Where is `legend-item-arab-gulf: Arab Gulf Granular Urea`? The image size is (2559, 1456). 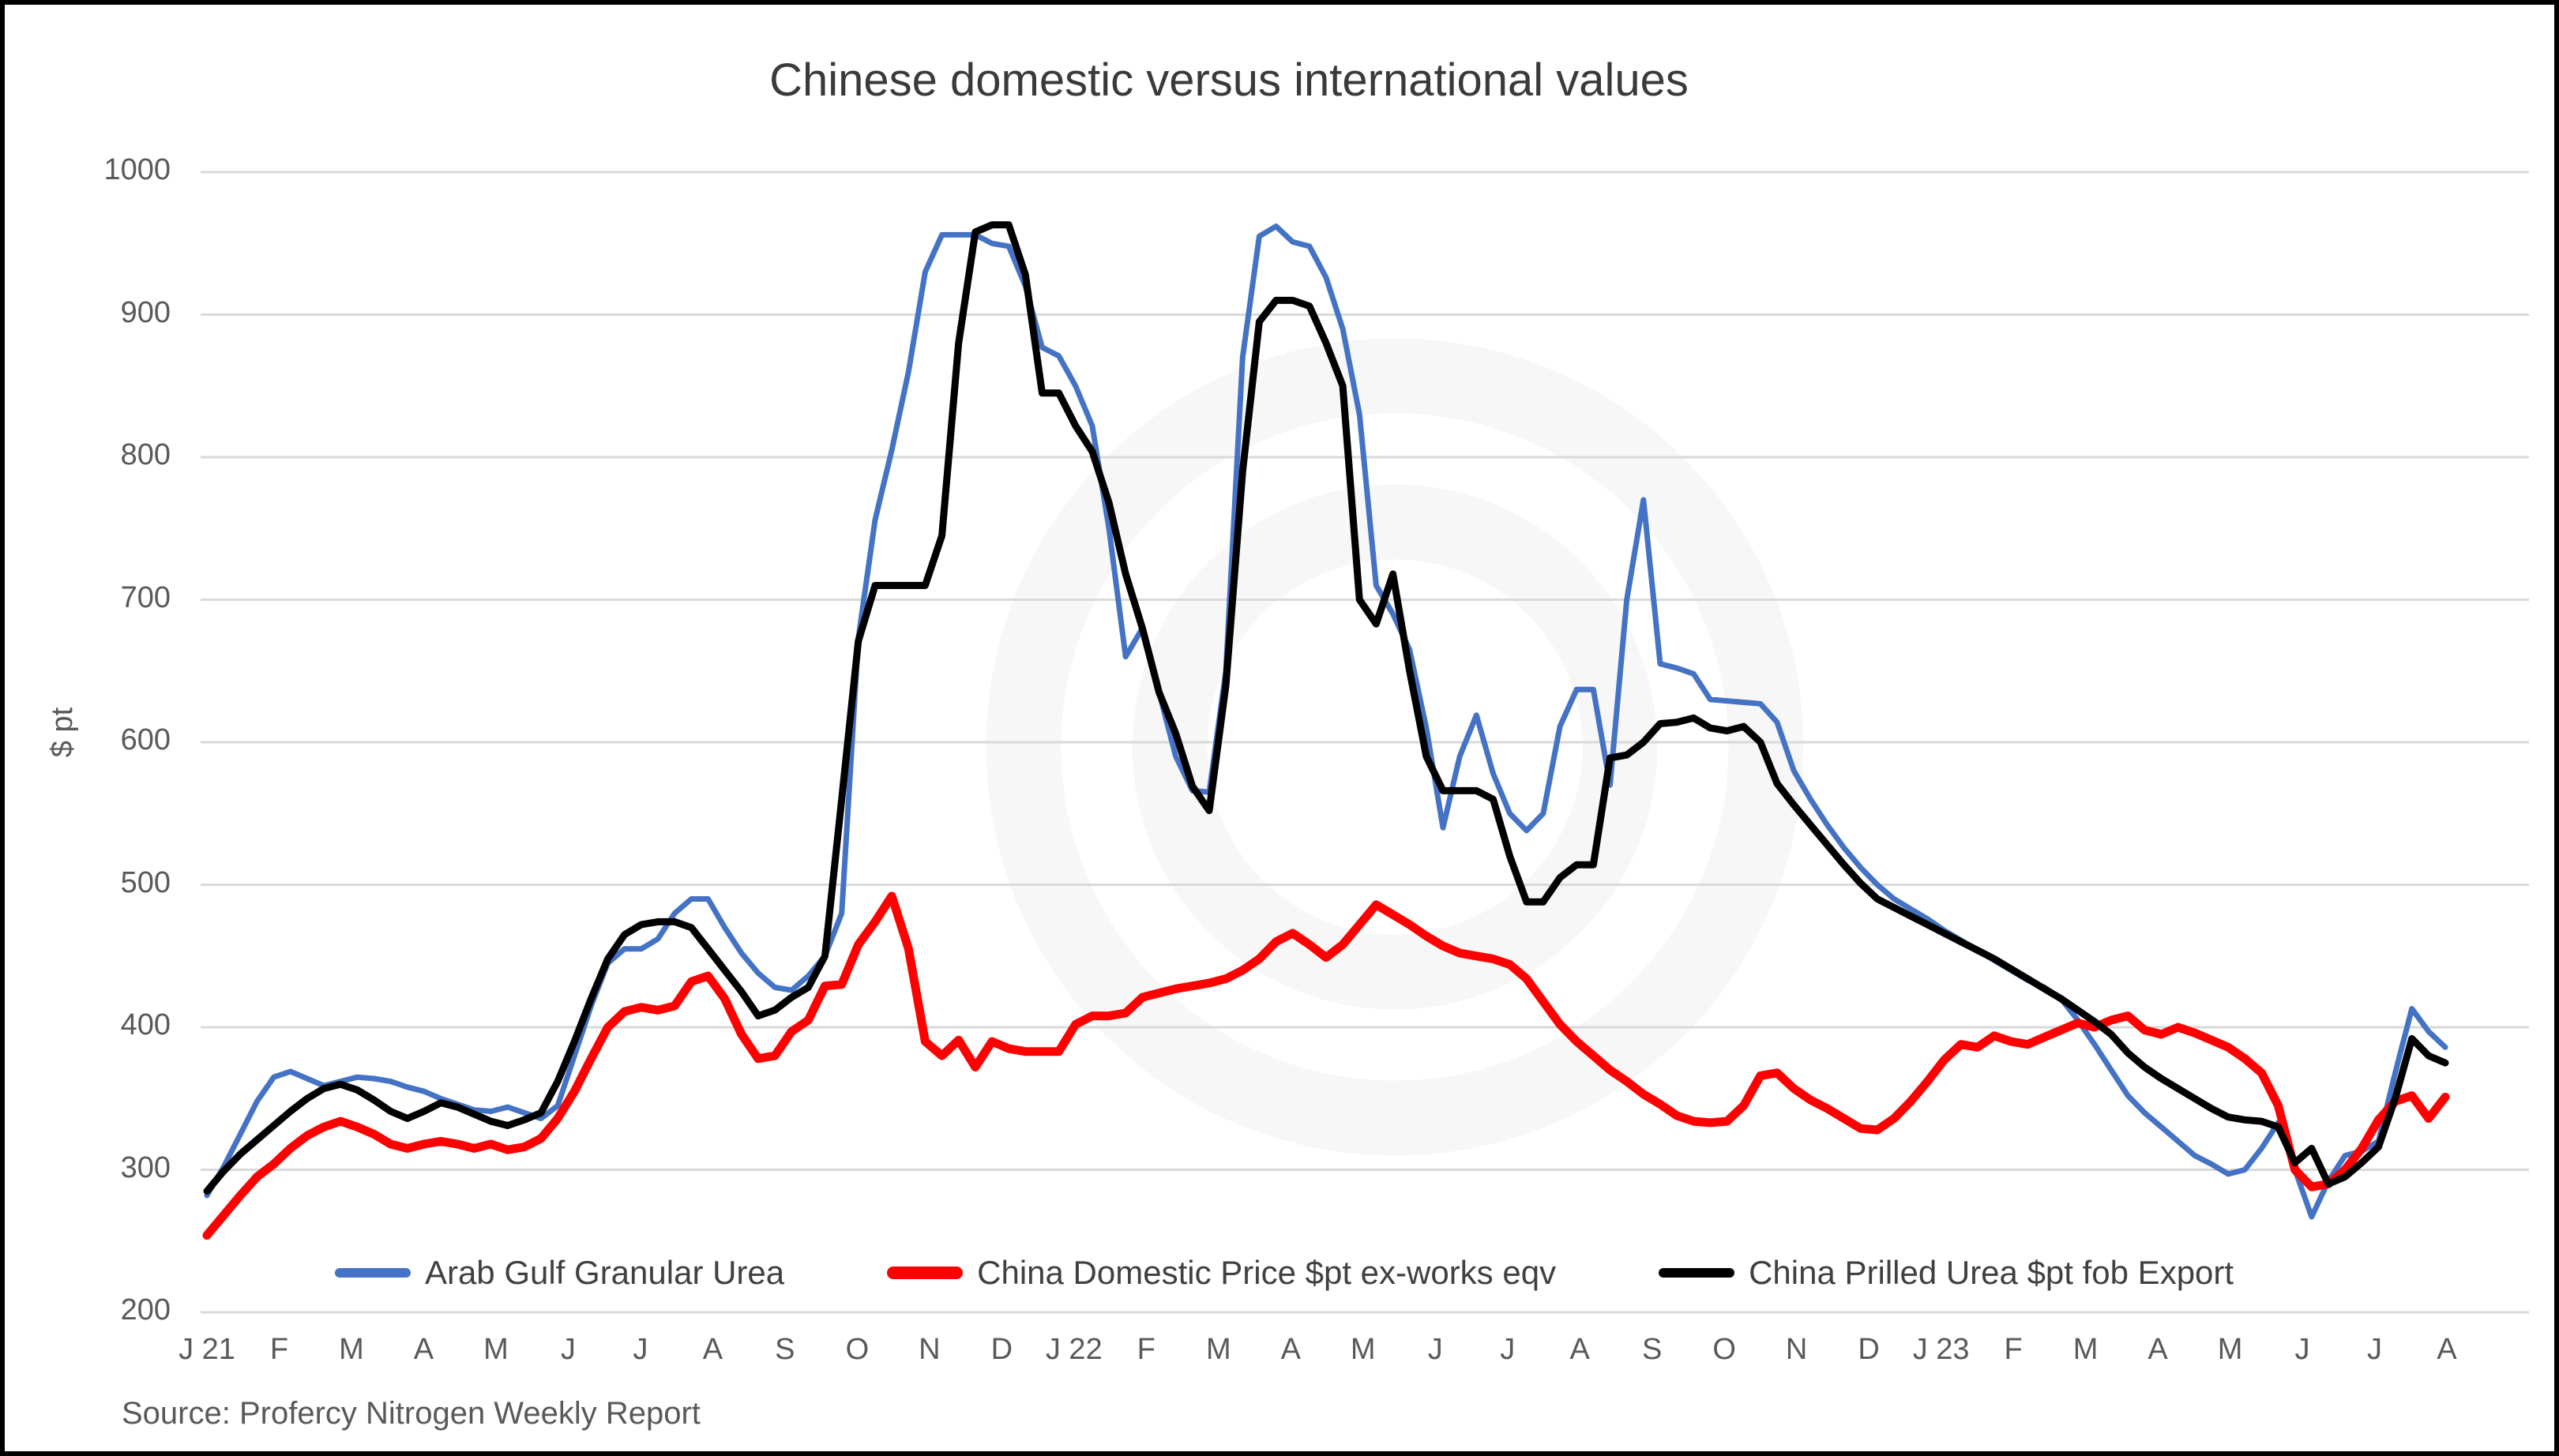
legend-item-arab-gulf: Arab Gulf Granular Urea is located at coordinates (559, 1273).